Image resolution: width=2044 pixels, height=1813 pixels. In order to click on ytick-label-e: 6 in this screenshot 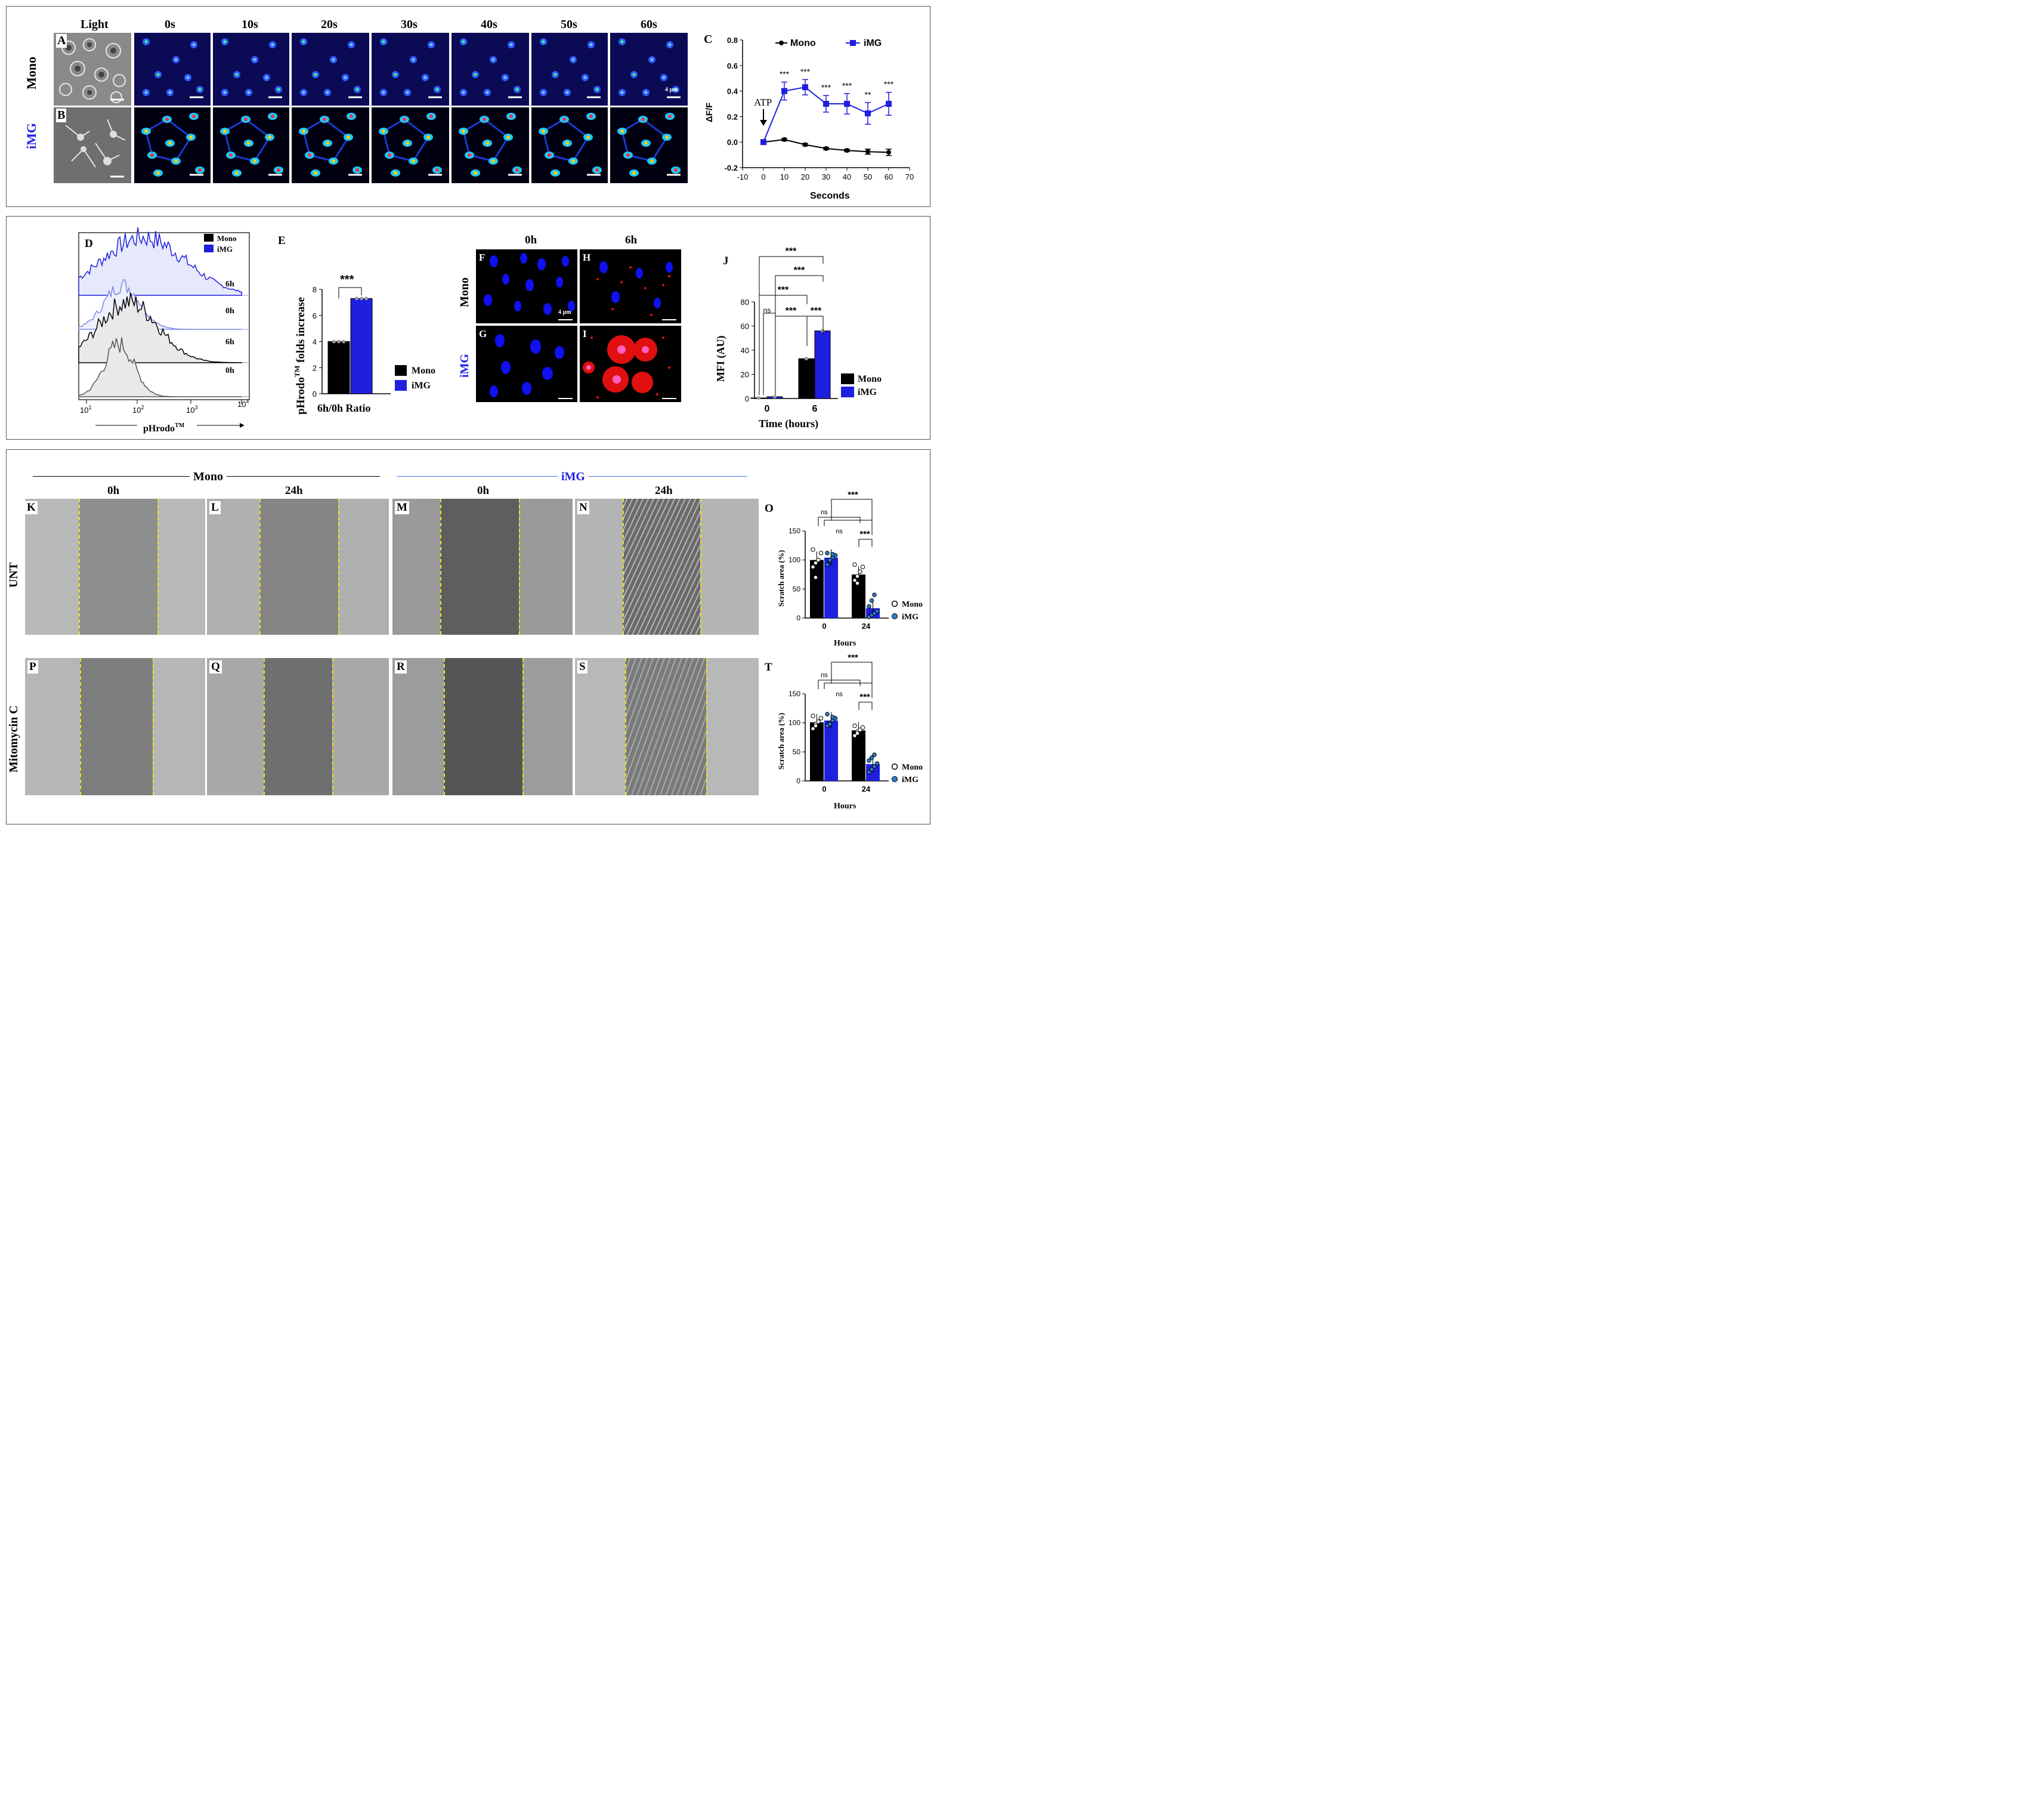, I will do `click(315, 315)`.